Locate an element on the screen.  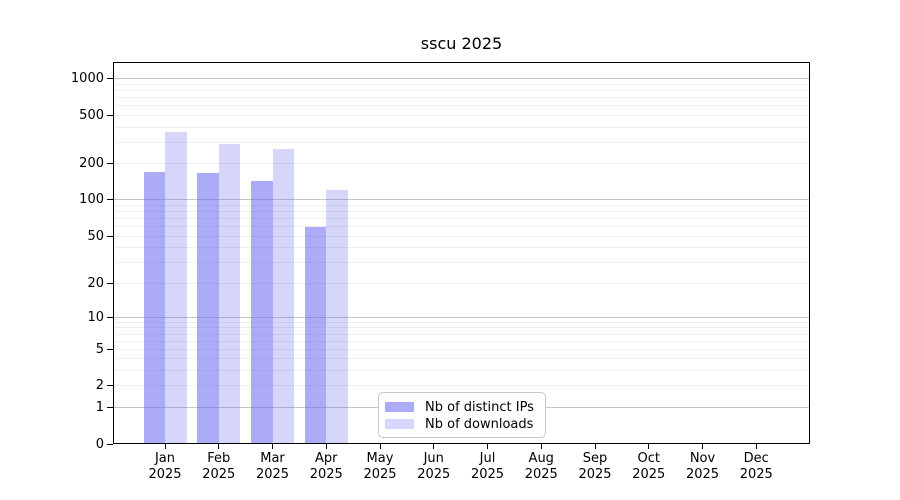
x-tick-label: Jun 2025 is located at coordinates (434, 467).